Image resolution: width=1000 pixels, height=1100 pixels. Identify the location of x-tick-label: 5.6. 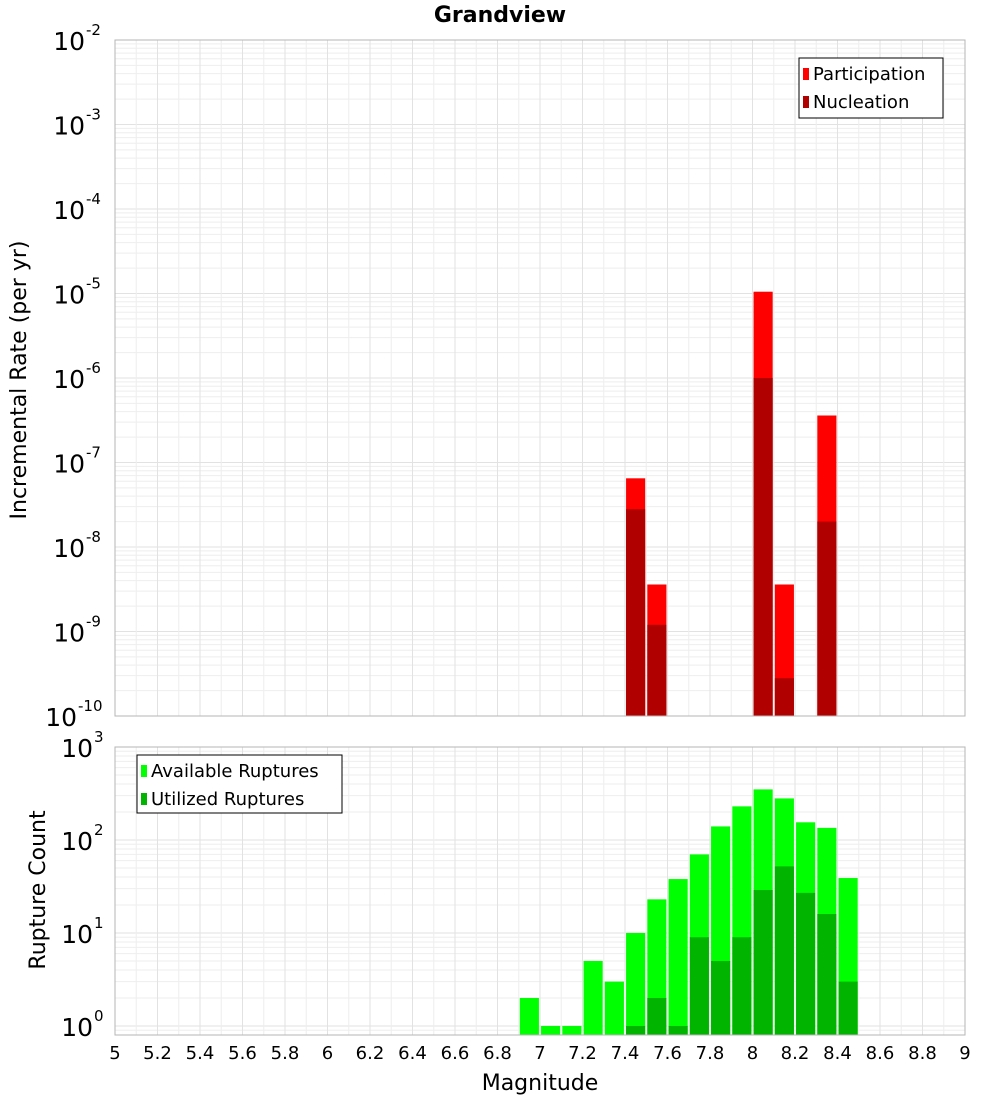
(242, 1053).